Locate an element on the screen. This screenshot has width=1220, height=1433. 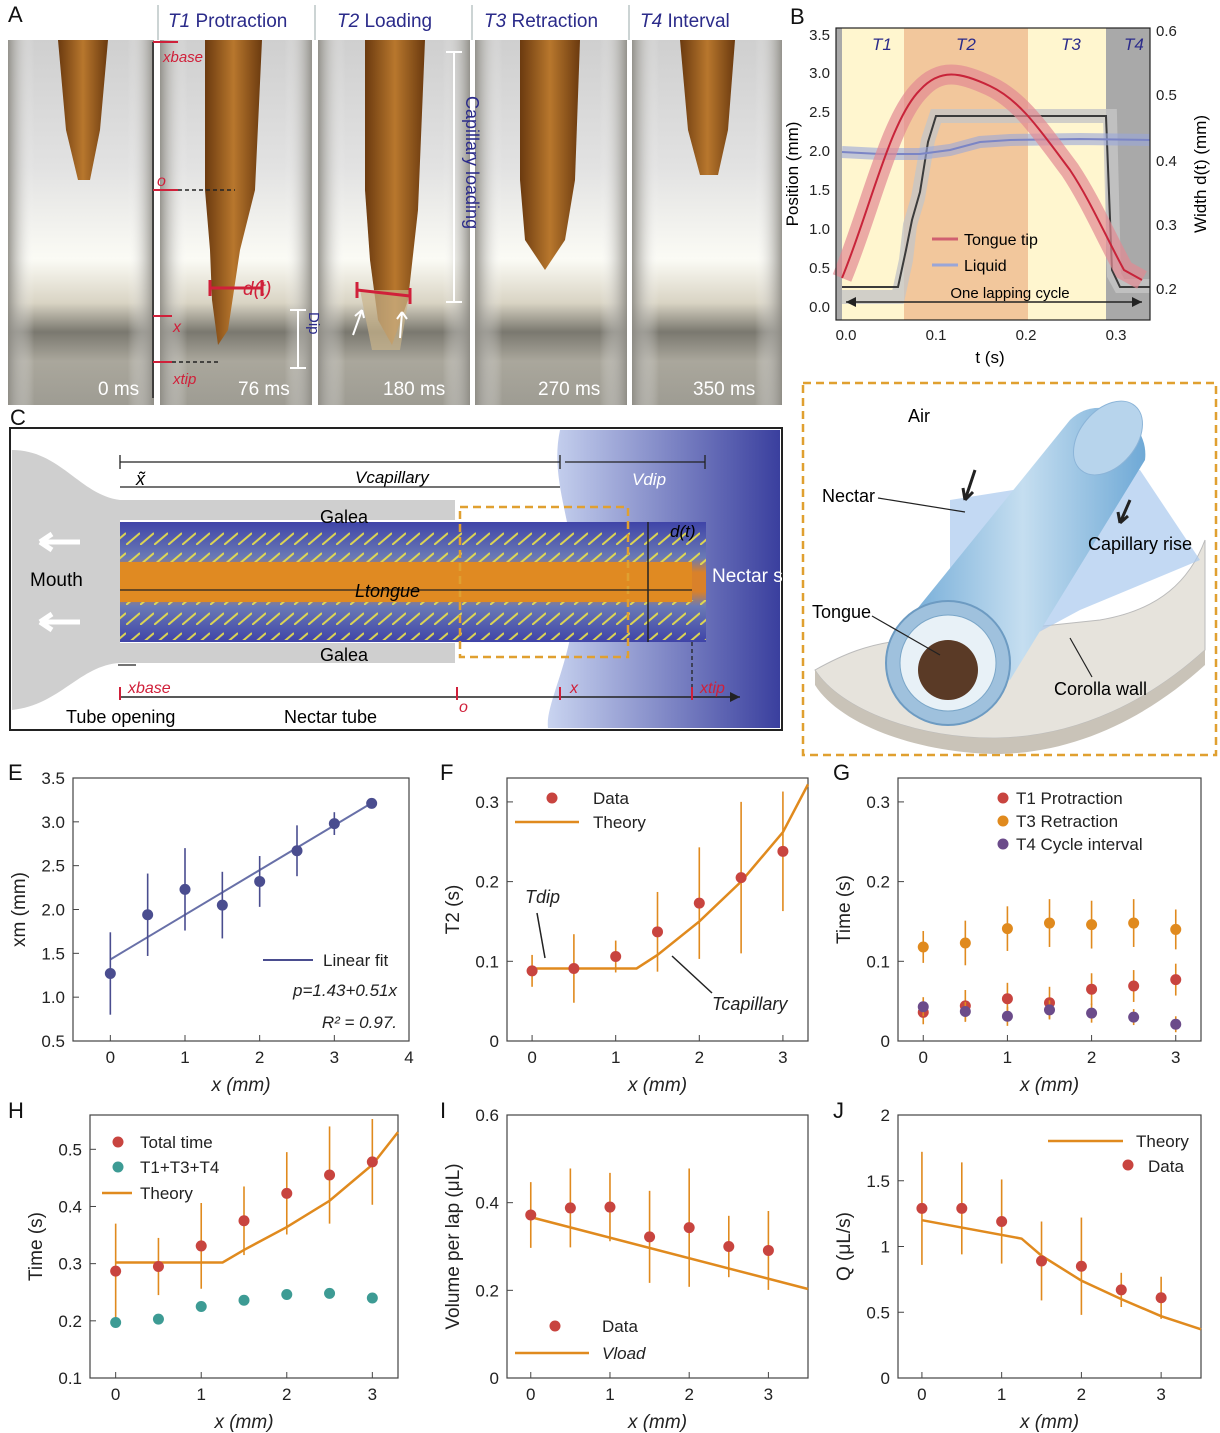
panel-c-letter: C is located at coordinates (18, 417).